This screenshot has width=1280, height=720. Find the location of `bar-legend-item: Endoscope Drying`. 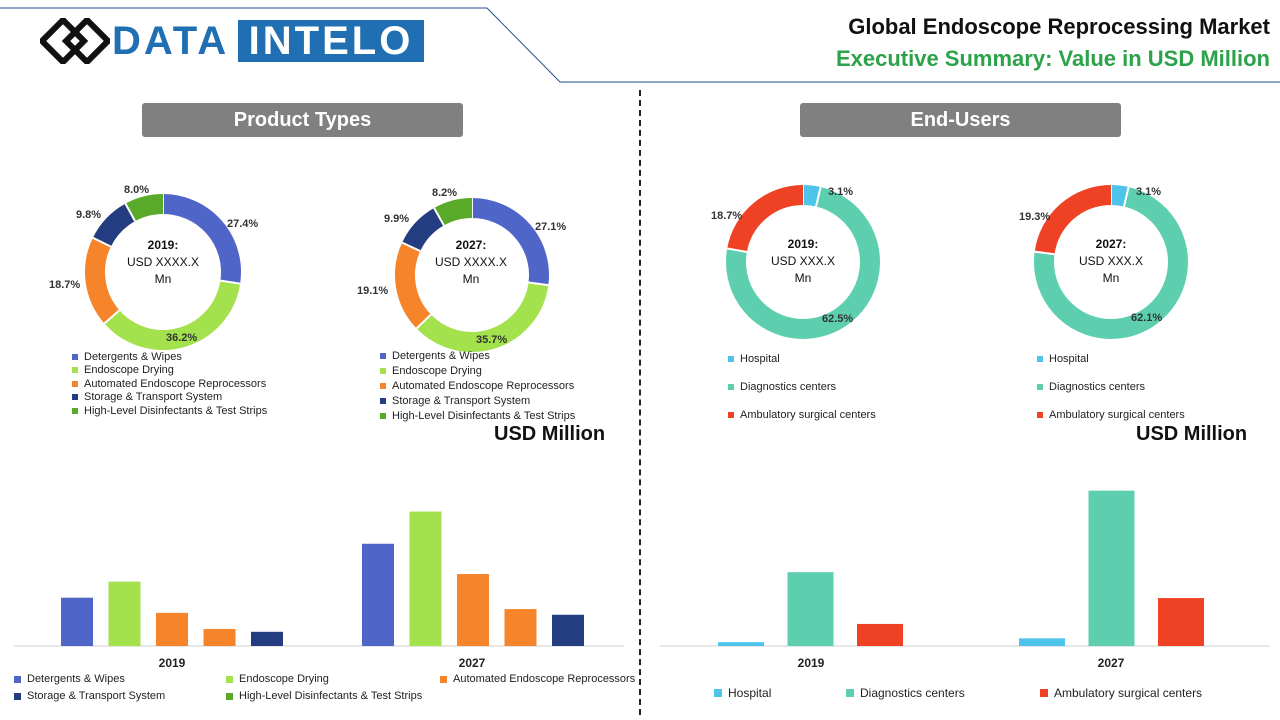

bar-legend-item: Endoscope Drying is located at coordinates (277, 679).